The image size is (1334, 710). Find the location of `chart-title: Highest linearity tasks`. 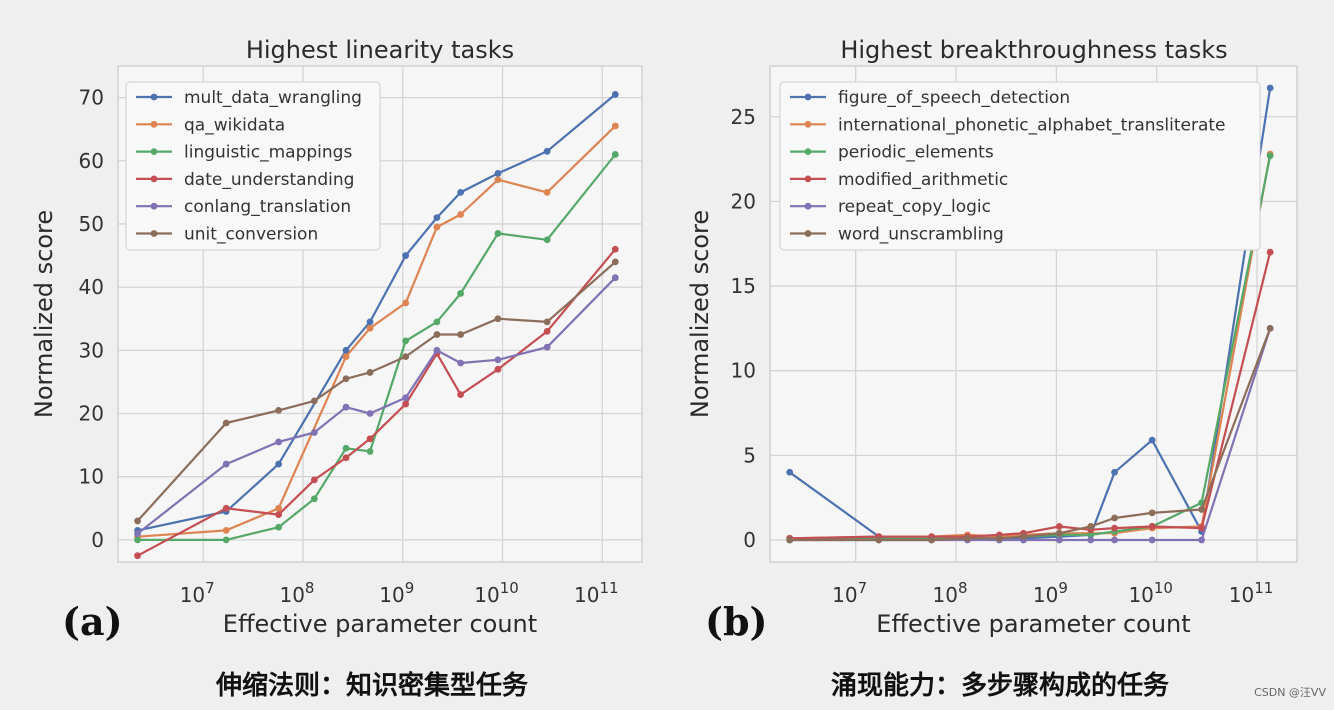

chart-title: Highest linearity tasks is located at coordinates (380, 50).